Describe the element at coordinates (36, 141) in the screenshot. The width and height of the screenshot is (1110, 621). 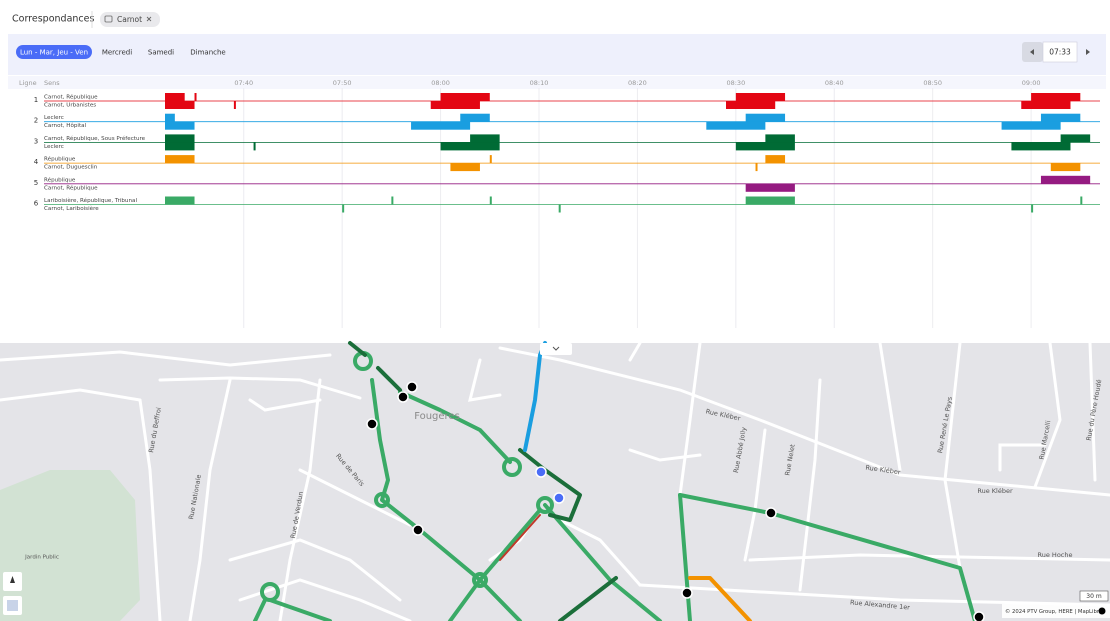
I see `line-number: 3` at that location.